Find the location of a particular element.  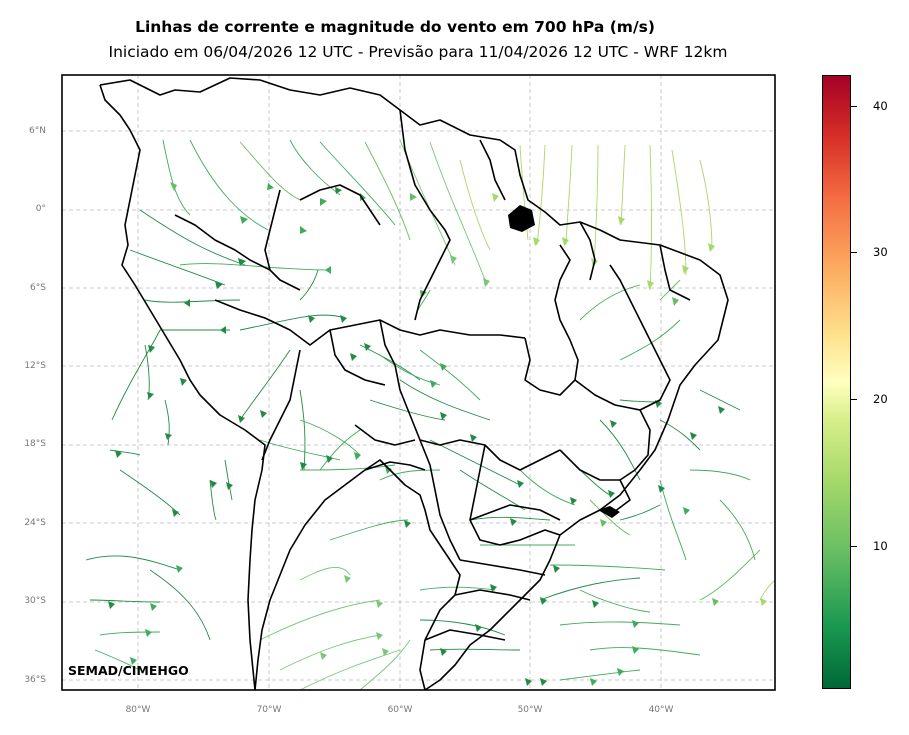

lon-label: 70°W is located at coordinates (269, 710).